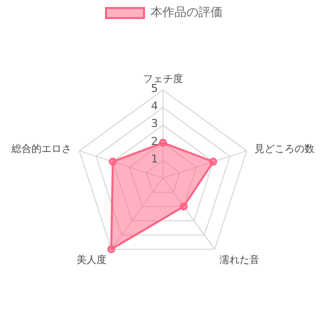 The width and height of the screenshot is (327, 327). What do you see at coordinates (154, 123) in the screenshot?
I see `y-tick-label: 3` at bounding box center [154, 123].